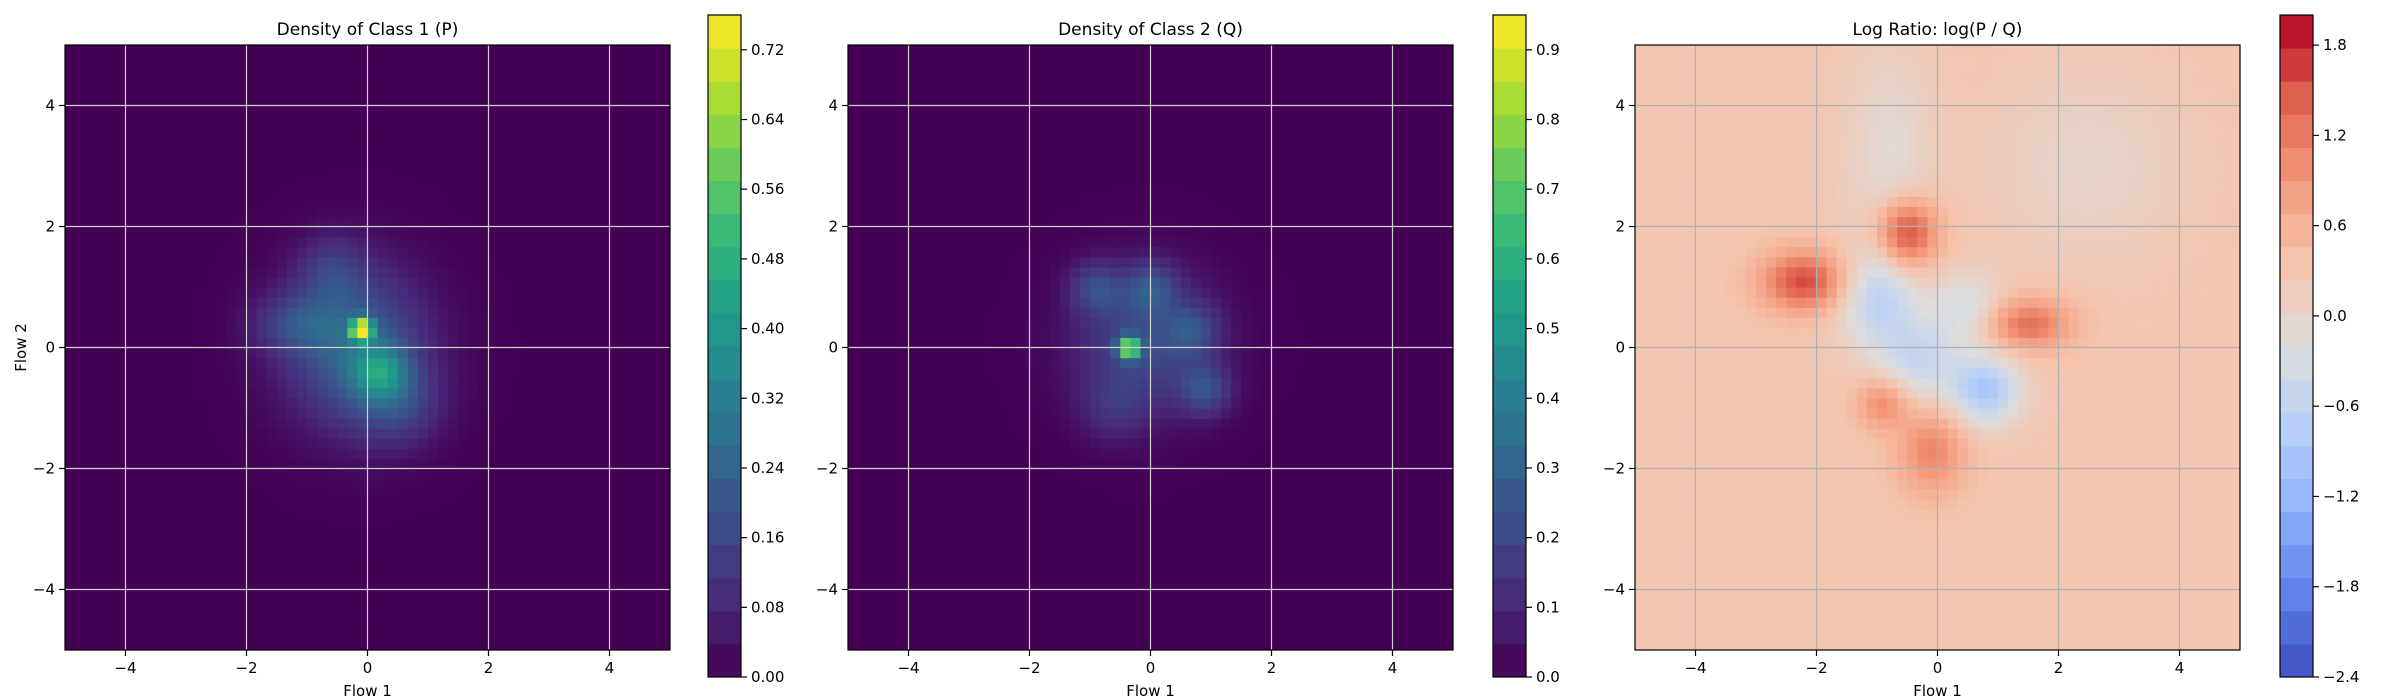  Describe the element at coordinates (767, 398) in the screenshot. I see `colorbar-tick-label: 0.32` at that location.